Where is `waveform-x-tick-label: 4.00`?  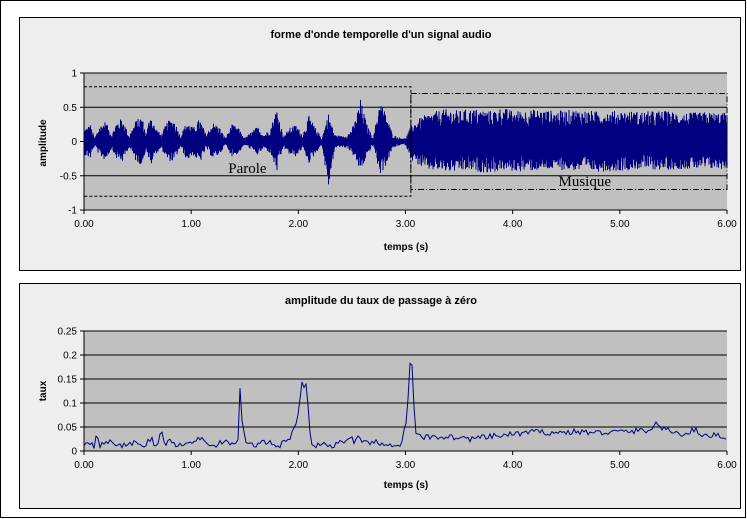
waveform-x-tick-label: 4.00 is located at coordinates (513, 224).